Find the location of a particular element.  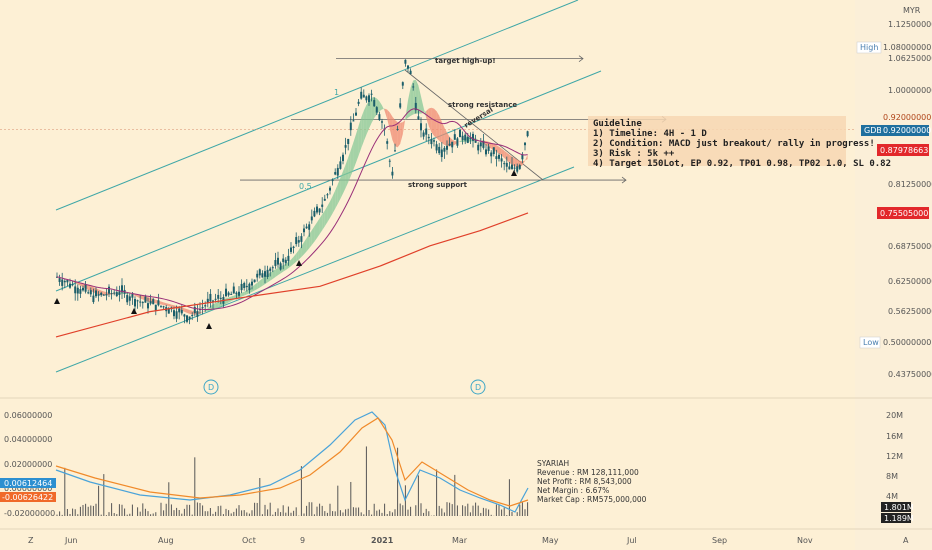

dividend-marker-2-label: D is located at coordinates (478, 387).